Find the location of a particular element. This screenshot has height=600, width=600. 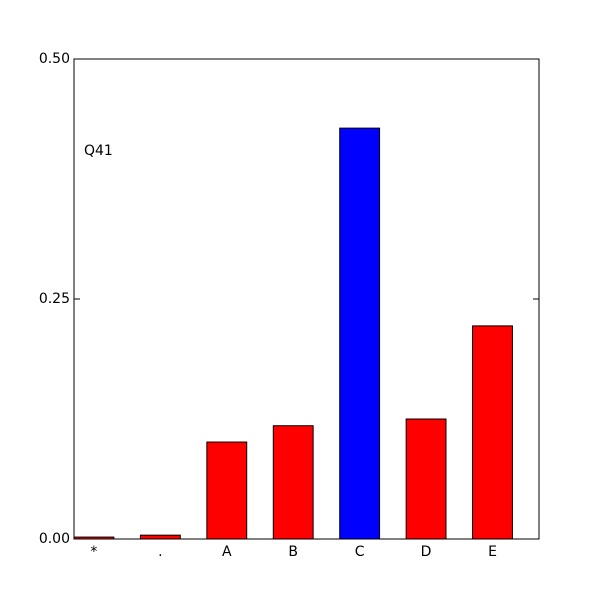

y-tick-label: 0.50 is located at coordinates (54, 59).